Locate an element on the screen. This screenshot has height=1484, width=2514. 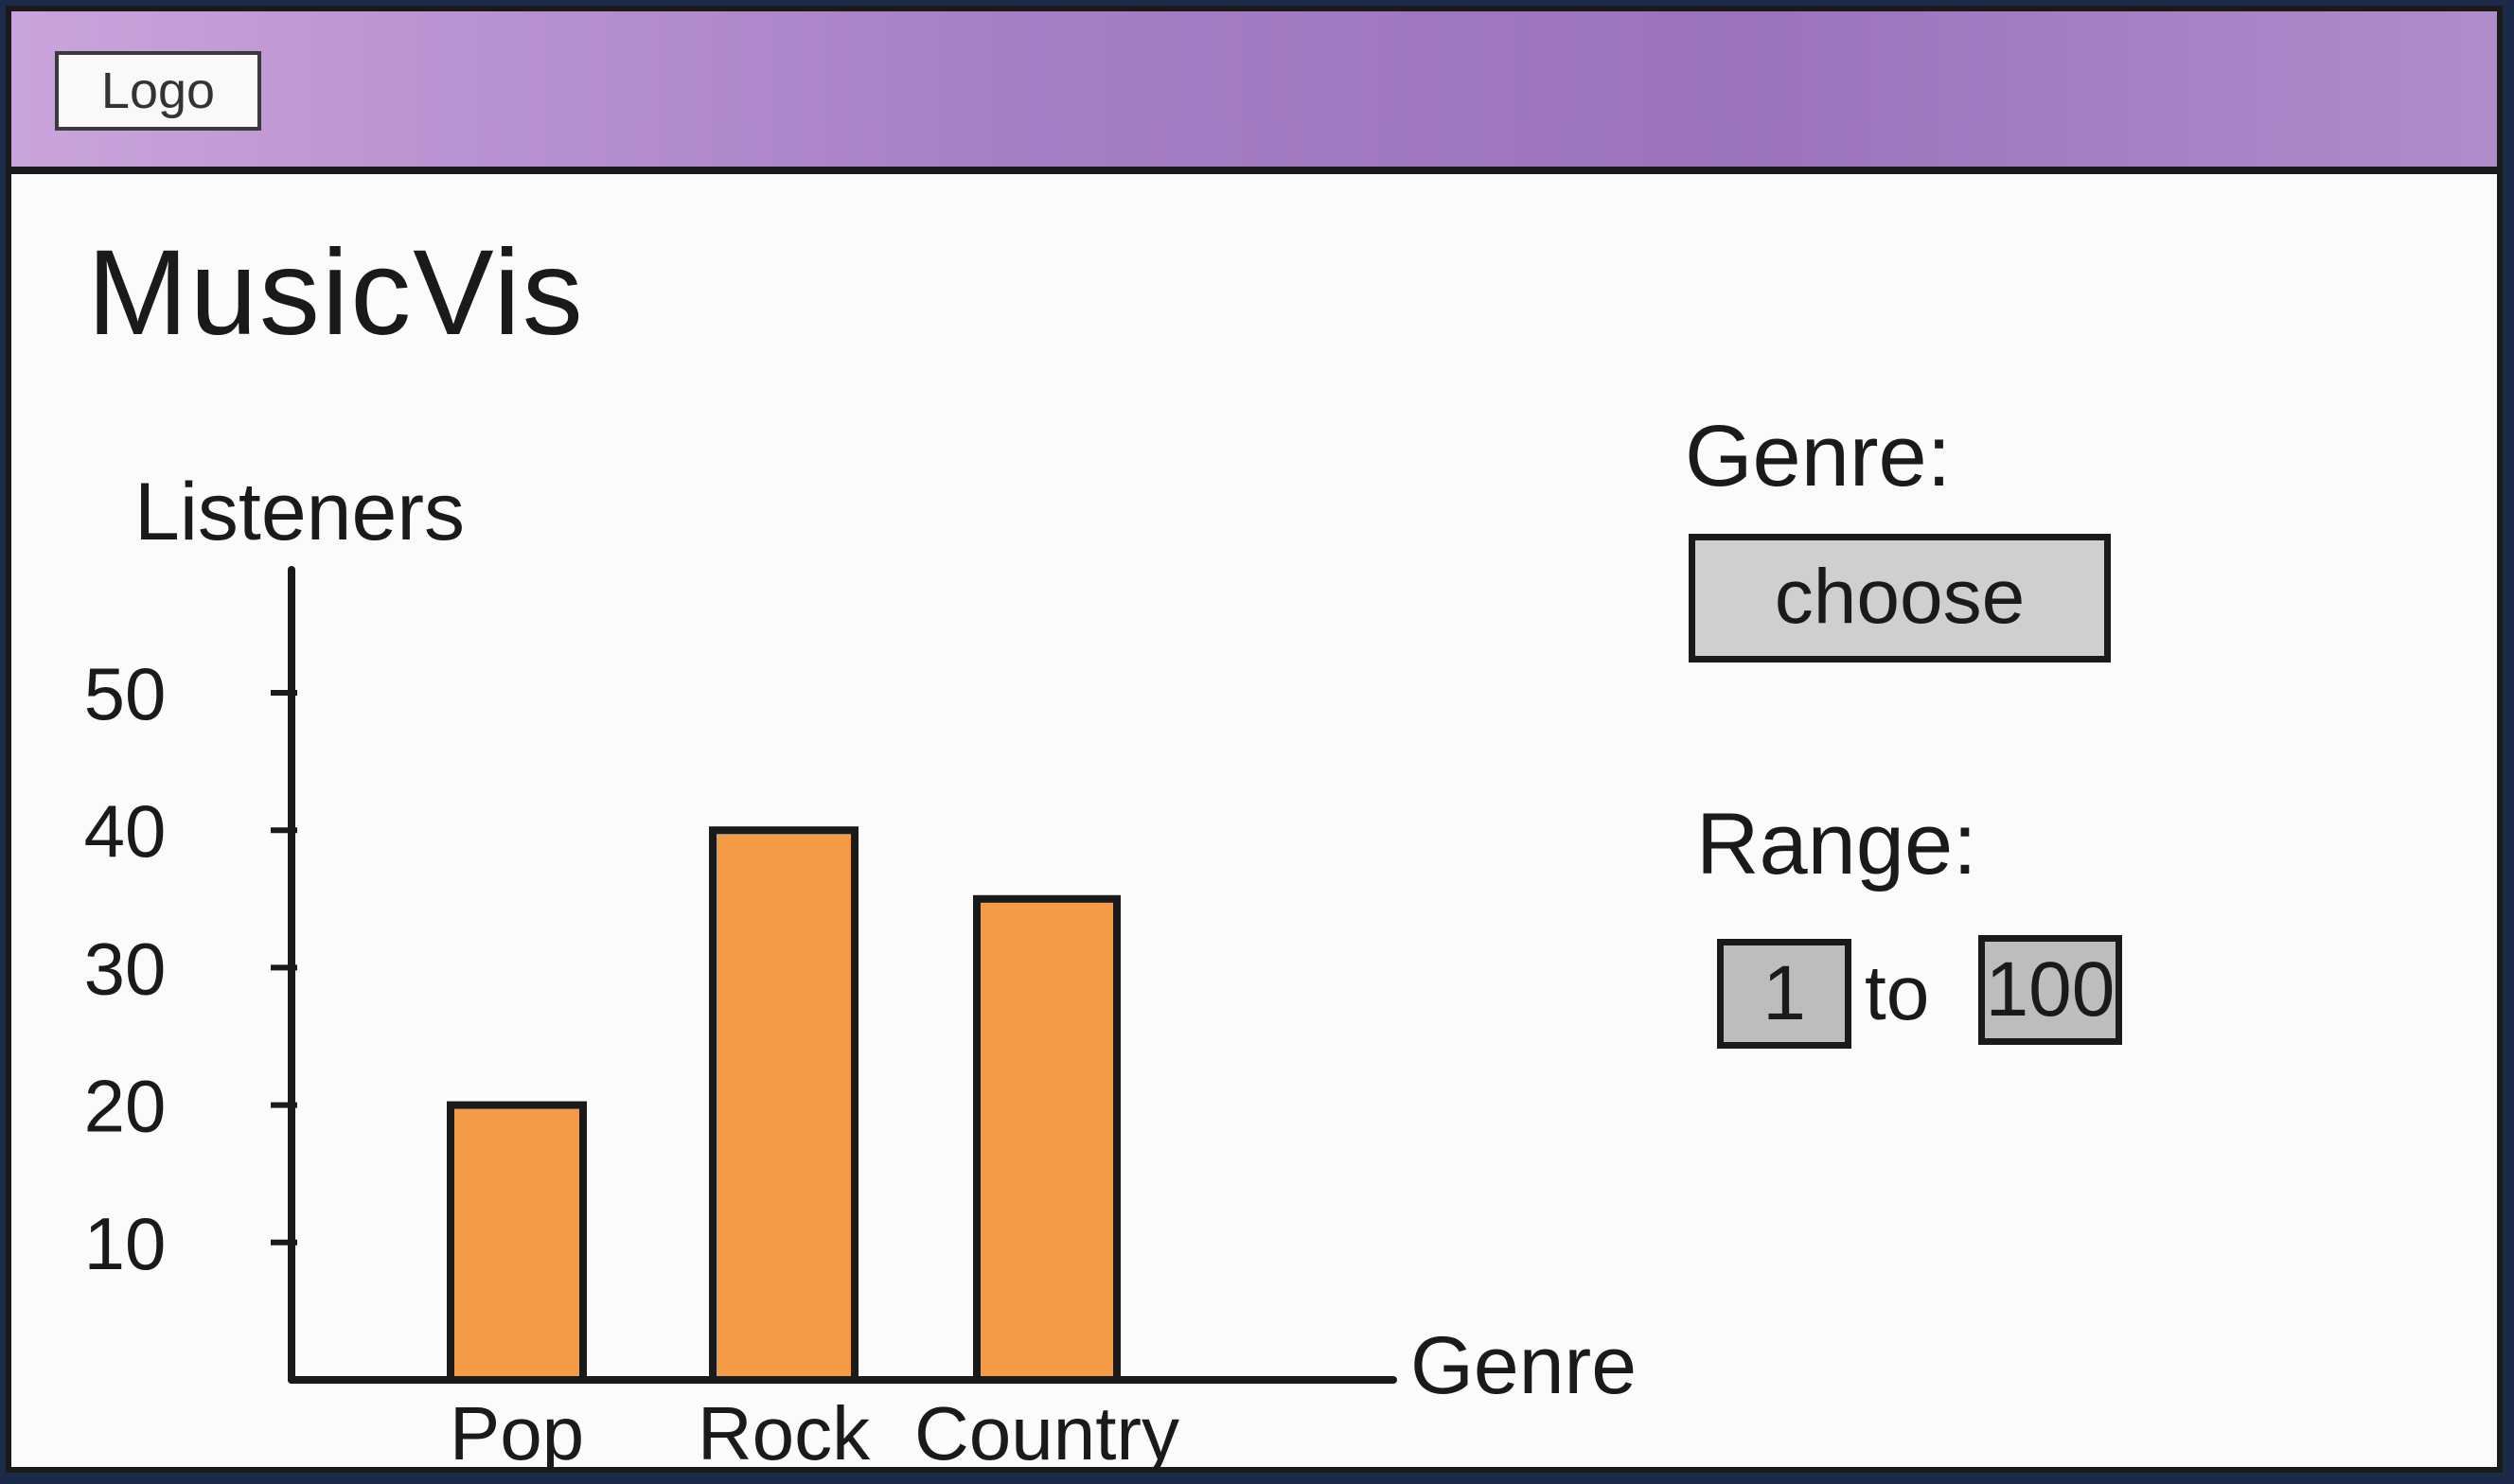
y-tick-label: 50 is located at coordinates (125, 693).